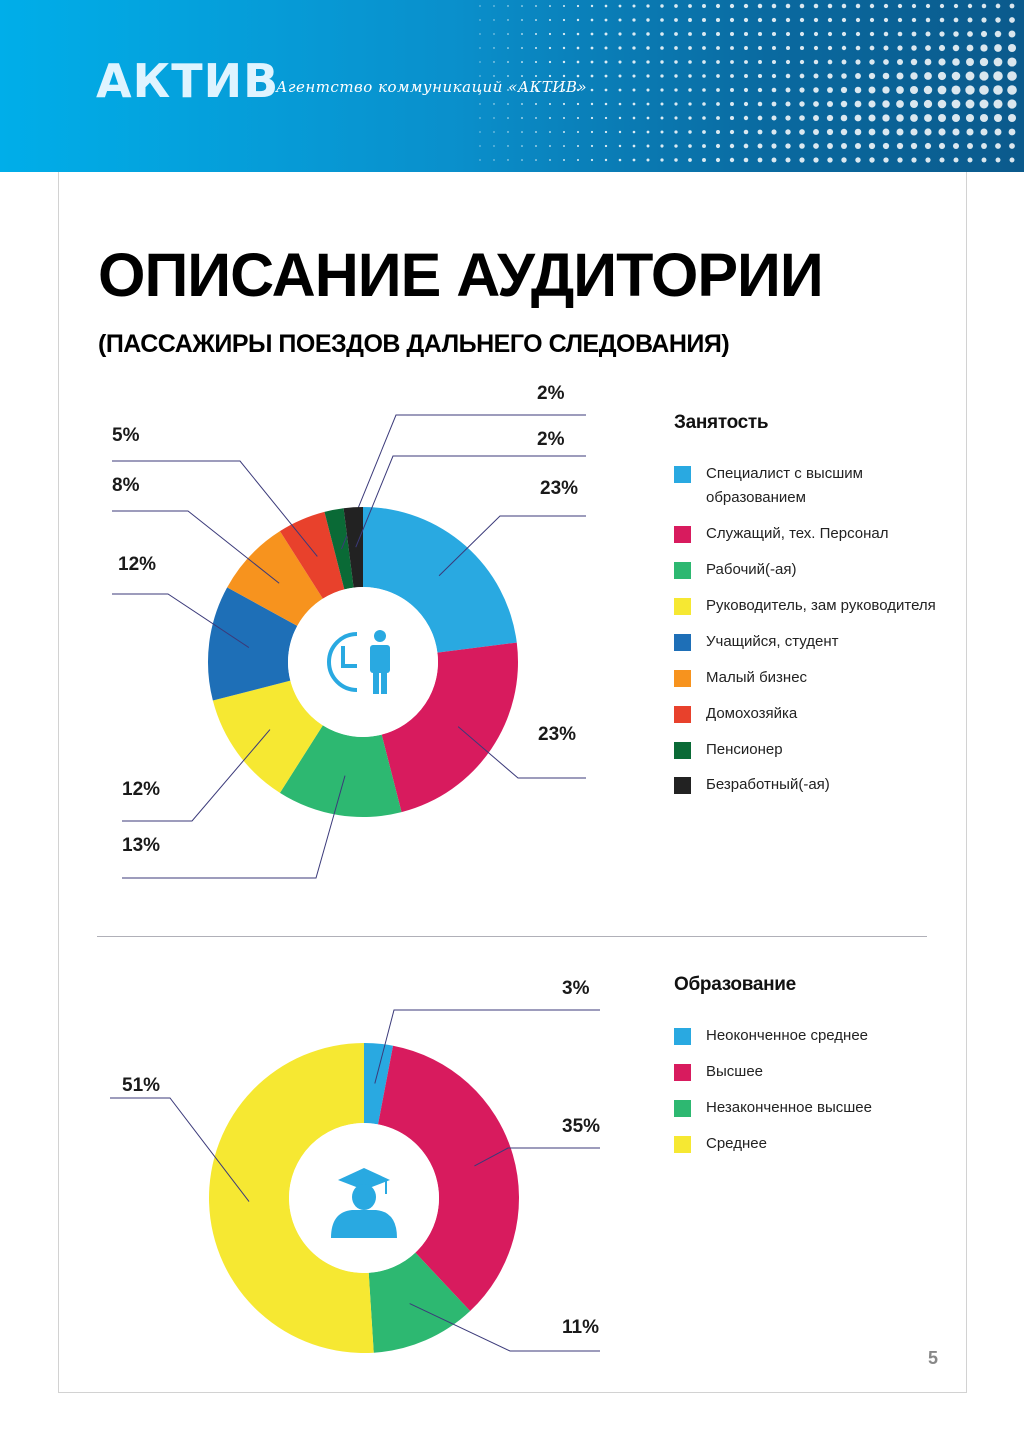 The image size is (1024, 1449). Describe the element at coordinates (735, 1071) in the screenshot. I see `legend-label: Высшее` at that location.